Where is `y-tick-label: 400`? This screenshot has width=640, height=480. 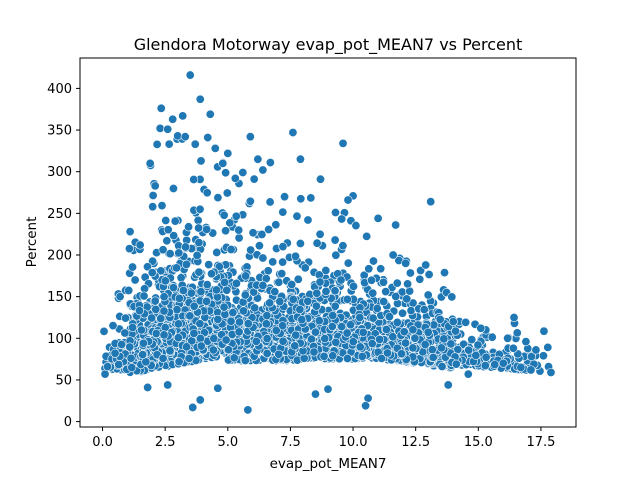 y-tick-label: 400 is located at coordinates (59, 89).